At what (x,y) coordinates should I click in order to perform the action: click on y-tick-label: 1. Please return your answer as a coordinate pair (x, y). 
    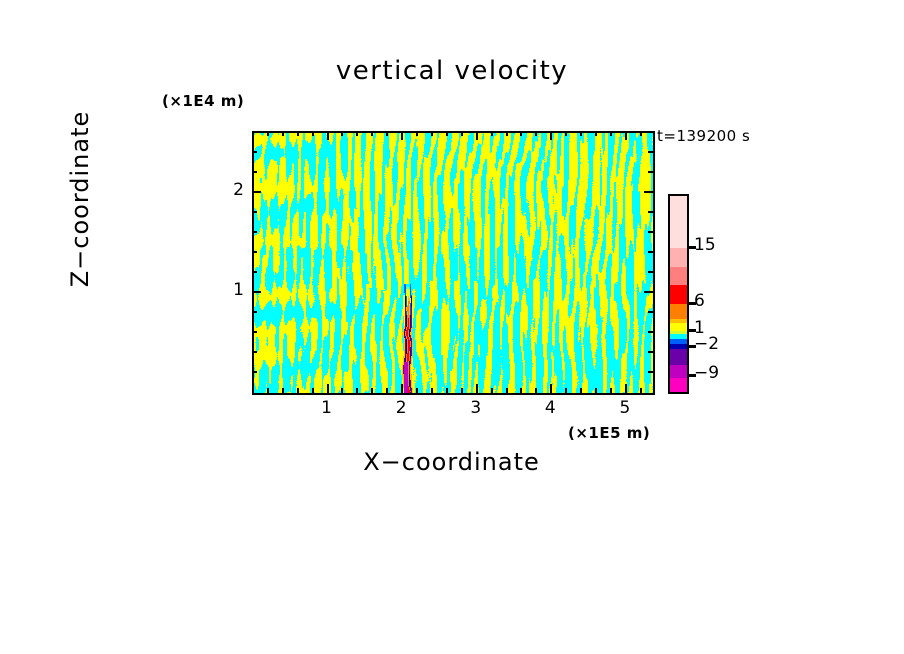
    Looking at the image, I should click on (238, 290).